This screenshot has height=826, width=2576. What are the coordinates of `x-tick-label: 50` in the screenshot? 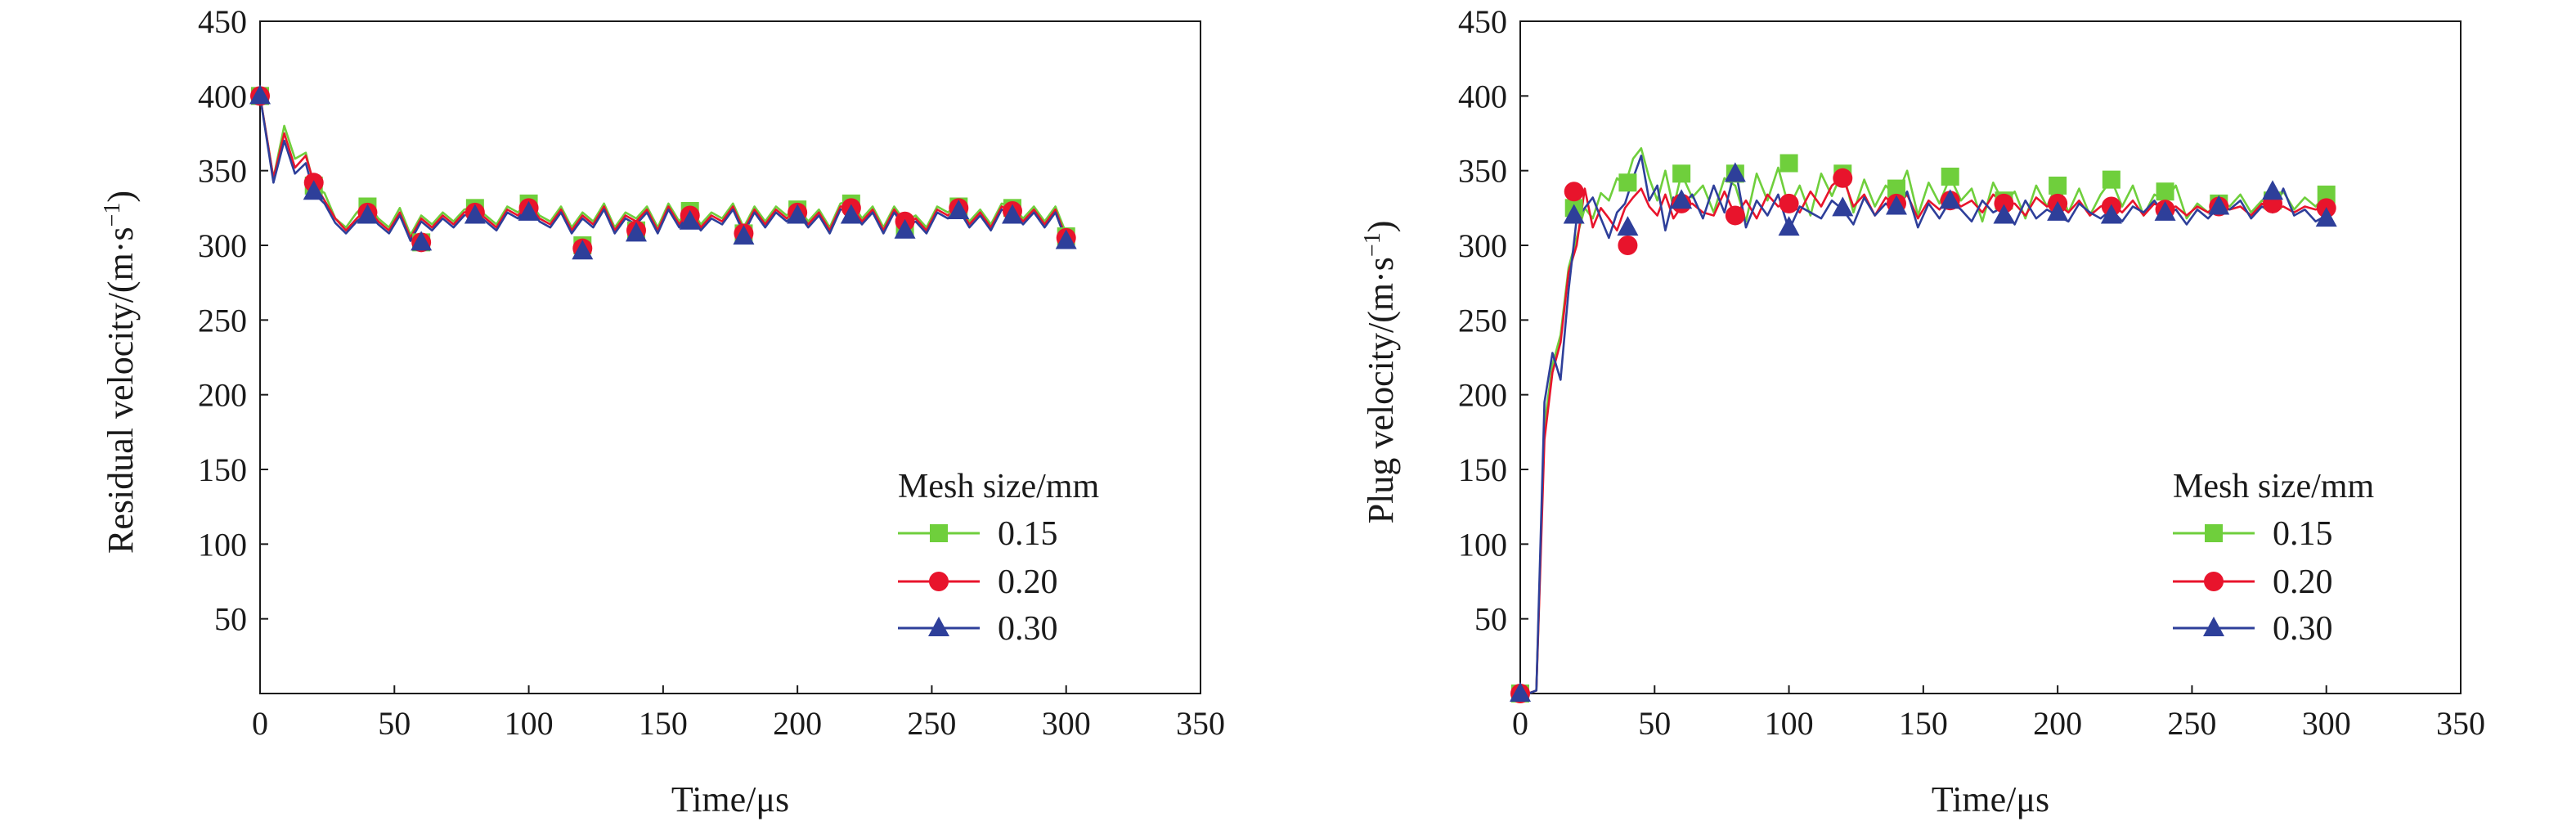 It's located at (394, 723).